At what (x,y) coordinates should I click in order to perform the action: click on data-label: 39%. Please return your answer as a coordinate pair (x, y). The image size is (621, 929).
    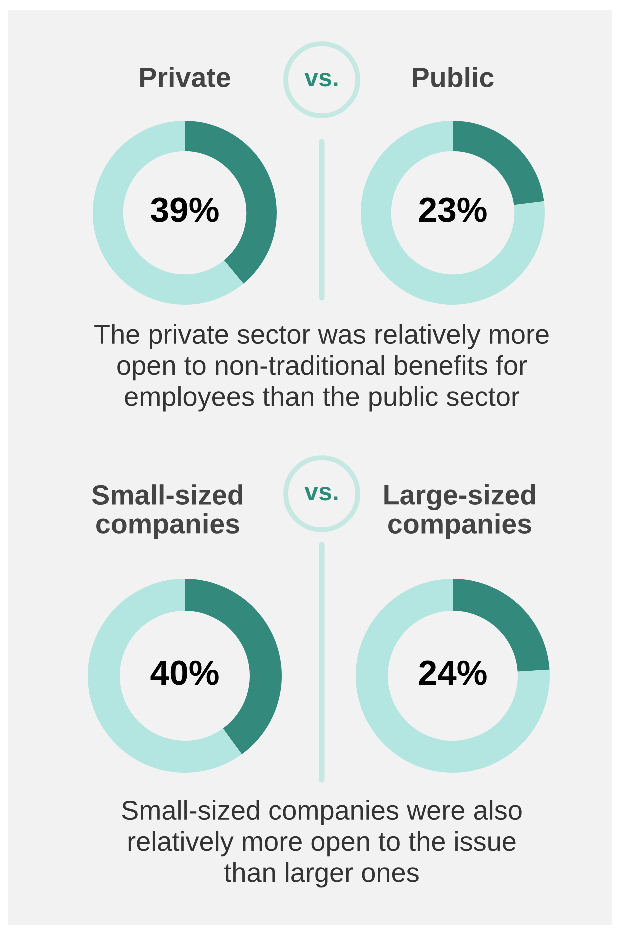
    Looking at the image, I should click on (185, 210).